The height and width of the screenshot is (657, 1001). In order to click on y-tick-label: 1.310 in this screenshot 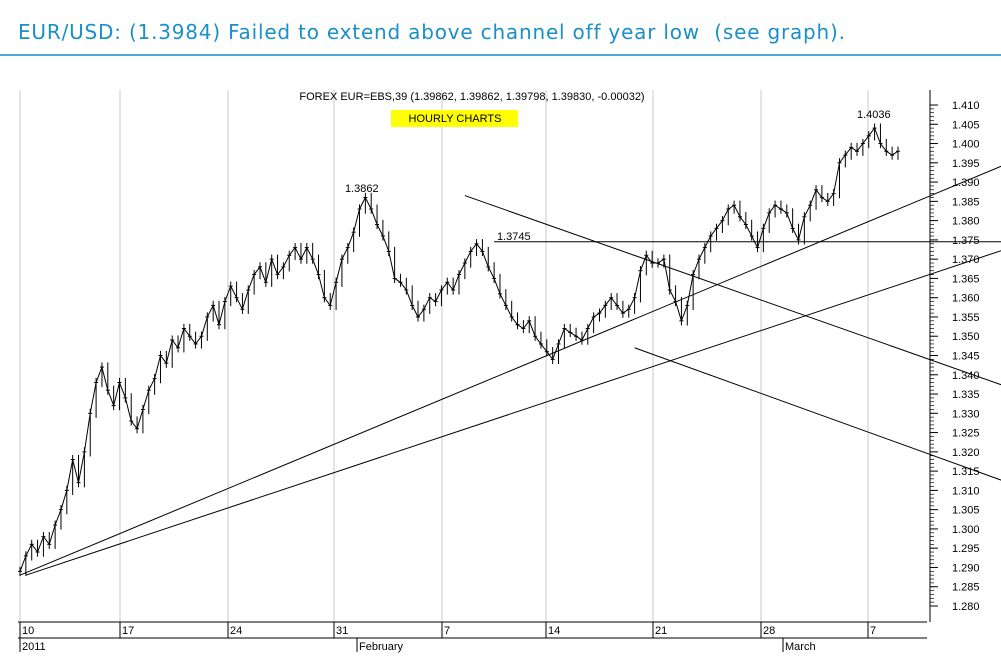, I will do `click(966, 491)`.